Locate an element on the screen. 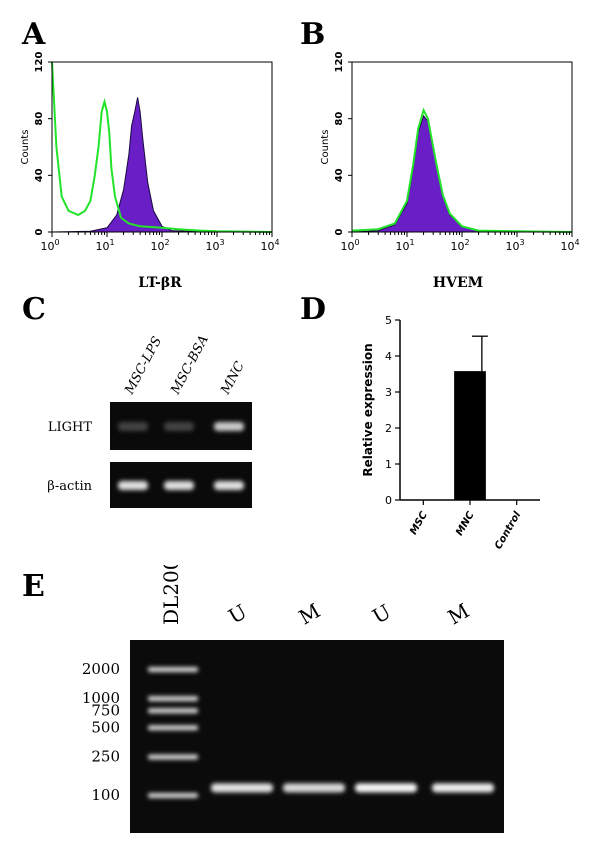 The height and width of the screenshot is (848, 600). panel-a-xtick-label: 10¹ is located at coordinates (104, 245).